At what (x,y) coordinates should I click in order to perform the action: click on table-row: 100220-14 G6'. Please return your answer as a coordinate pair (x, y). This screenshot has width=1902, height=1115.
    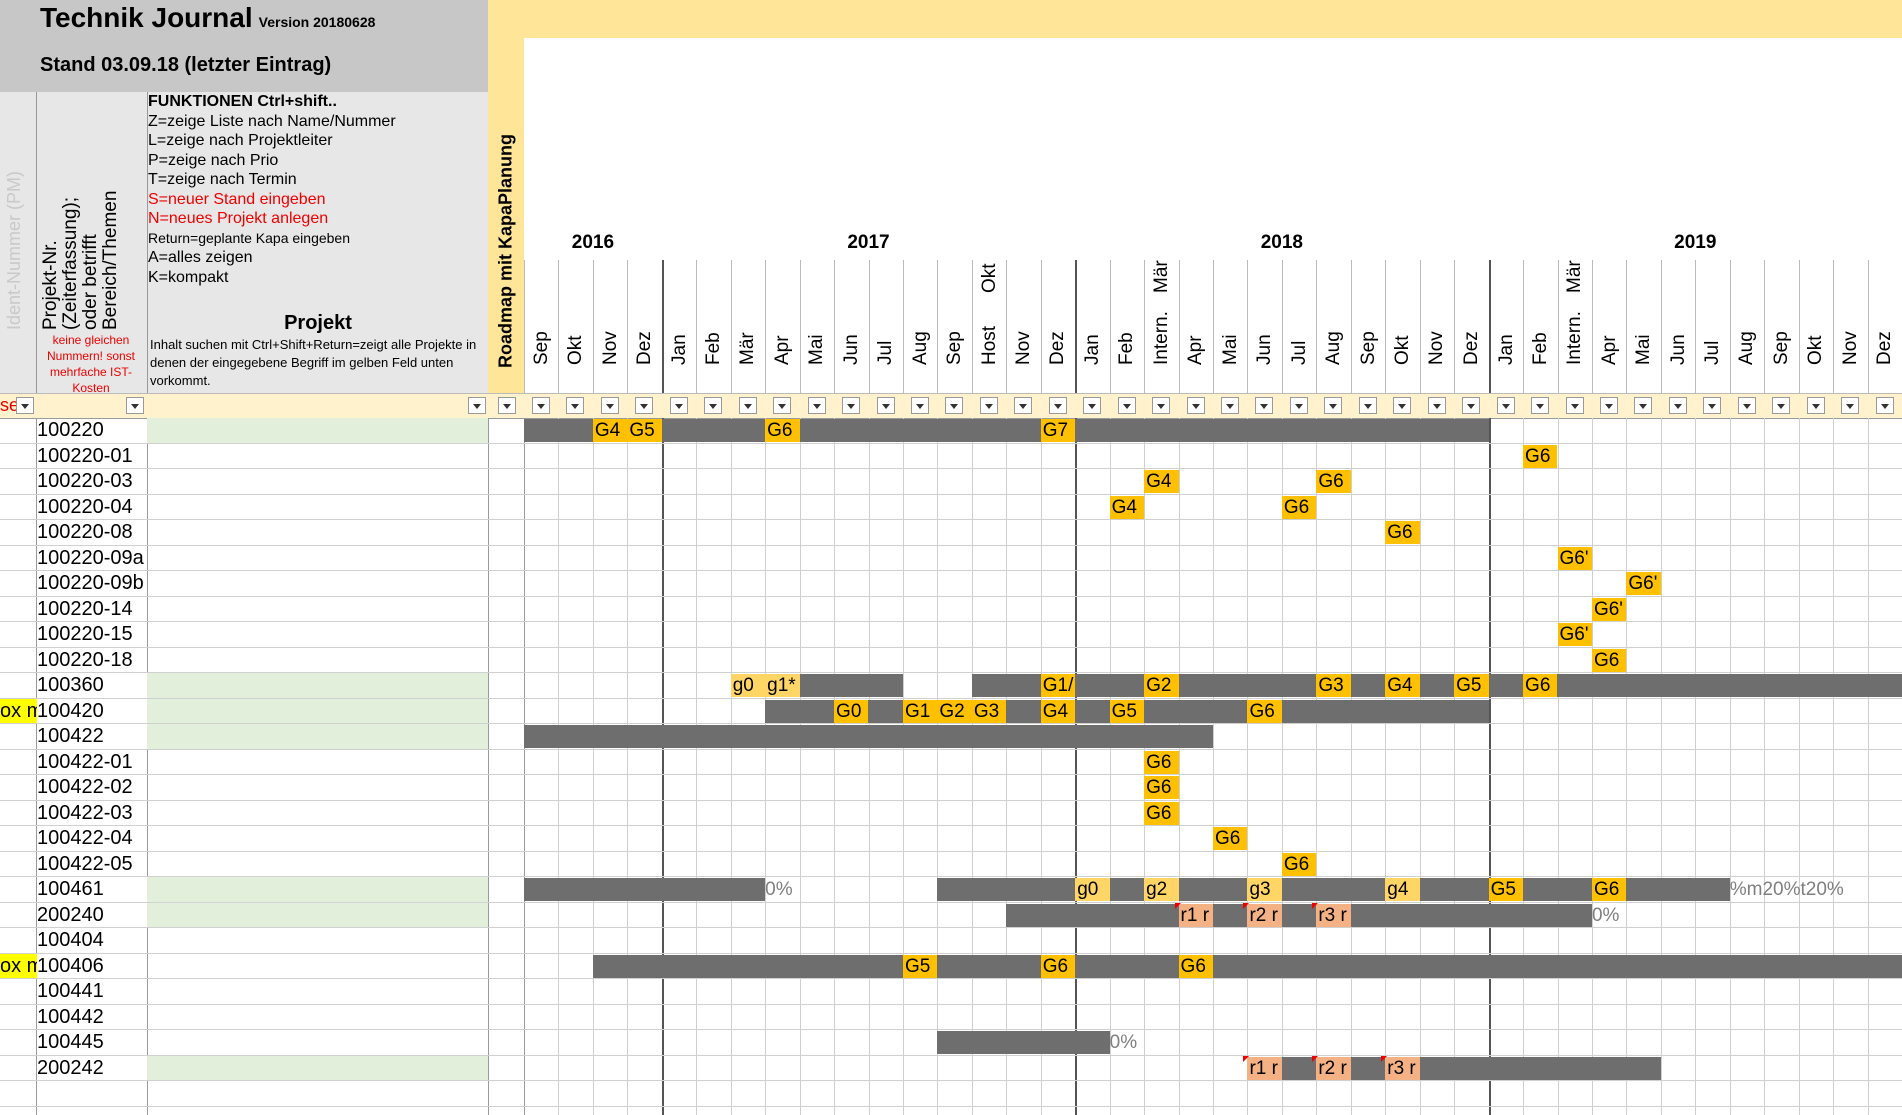
    Looking at the image, I should click on (951, 609).